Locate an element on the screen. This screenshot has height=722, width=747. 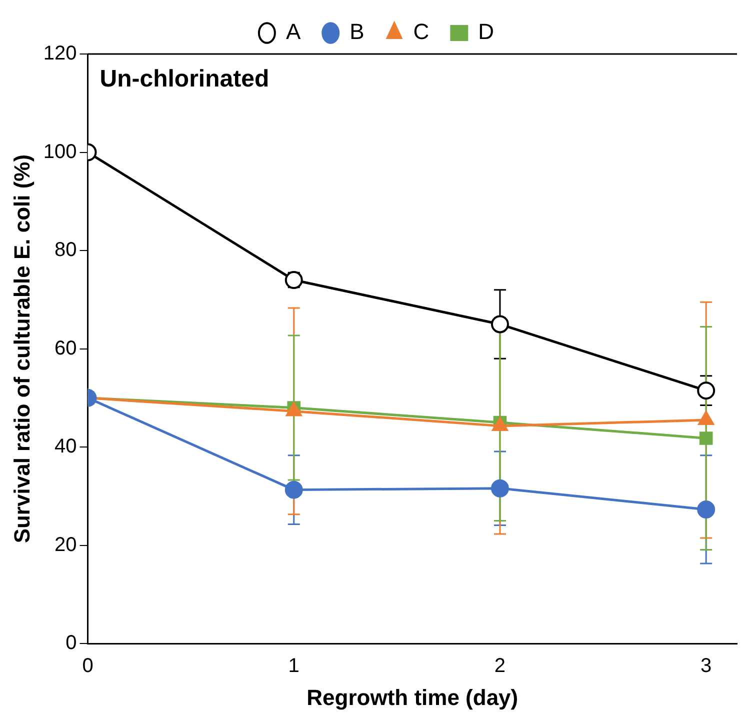
y-tick-label: 60 is located at coordinates (65, 348).